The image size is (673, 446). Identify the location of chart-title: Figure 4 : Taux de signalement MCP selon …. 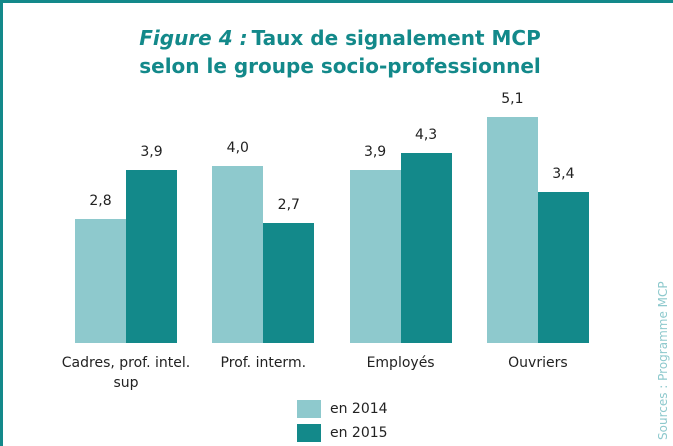
(340, 52).